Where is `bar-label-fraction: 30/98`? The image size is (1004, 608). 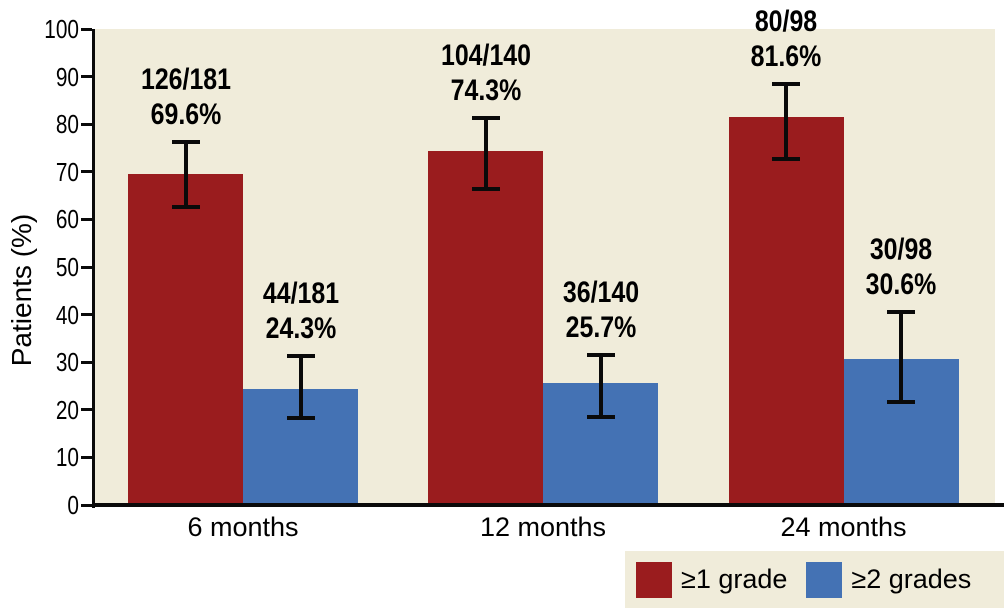
bar-label-fraction: 30/98 is located at coordinates (901, 249).